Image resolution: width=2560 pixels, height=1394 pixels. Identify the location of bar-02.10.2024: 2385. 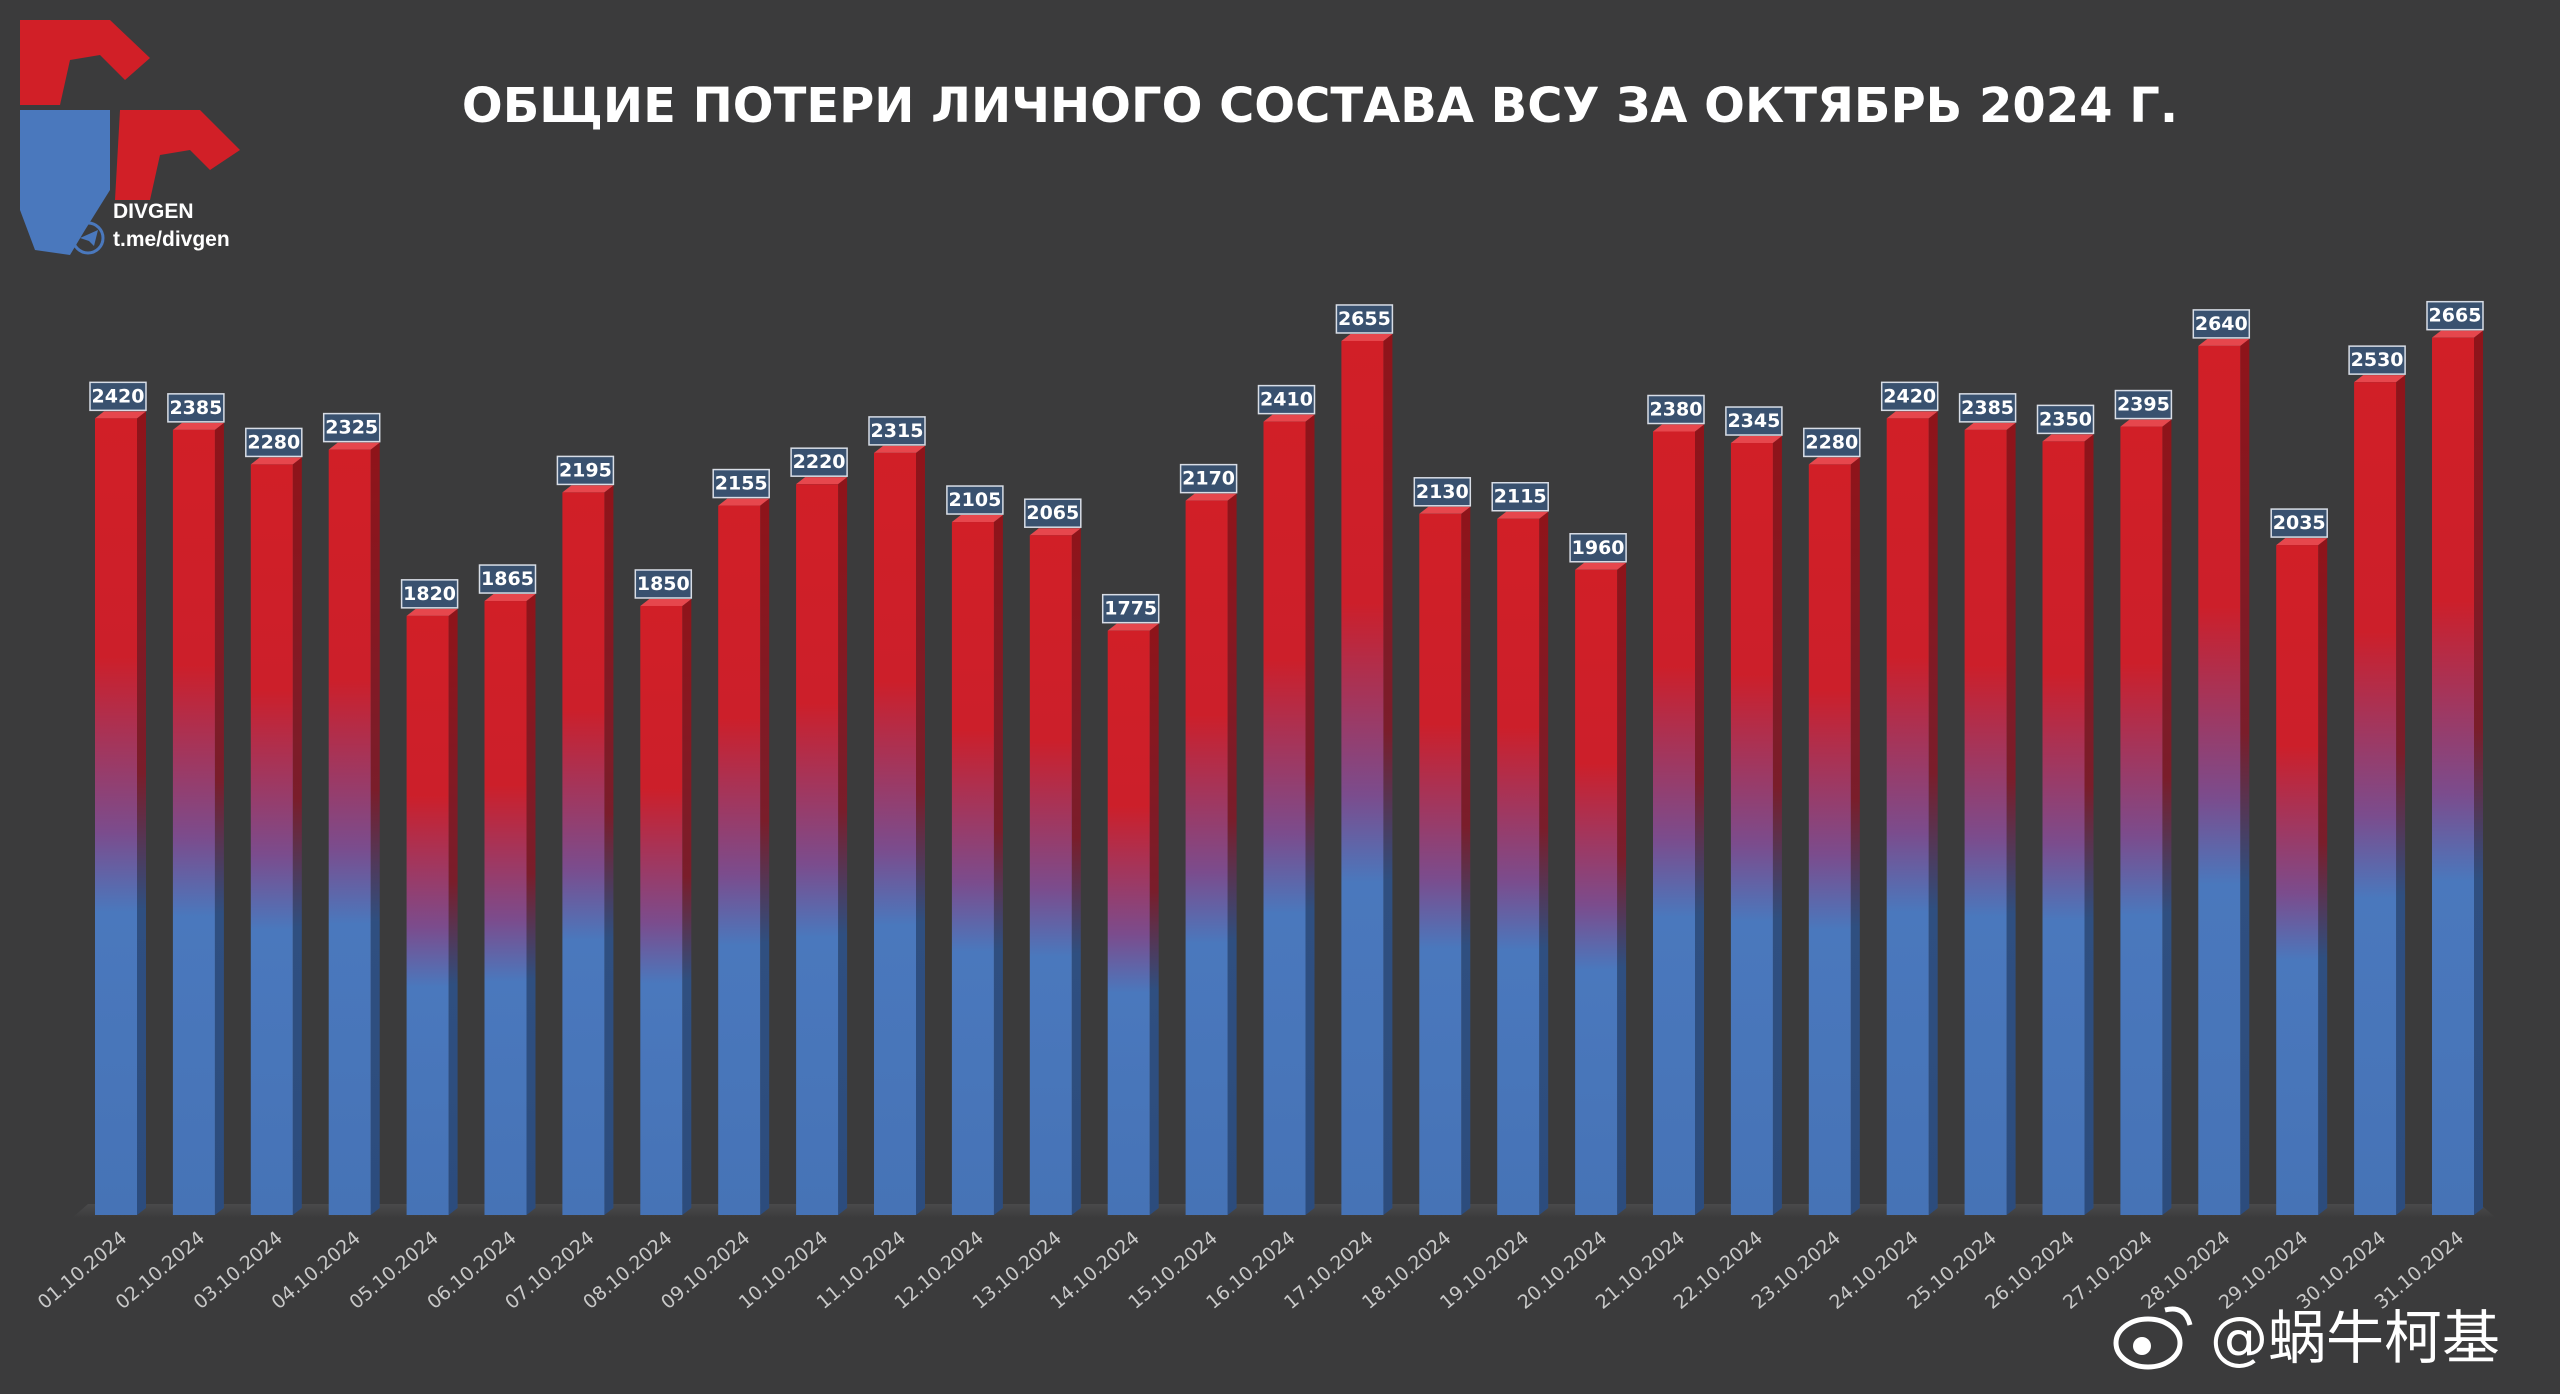
(196, 804).